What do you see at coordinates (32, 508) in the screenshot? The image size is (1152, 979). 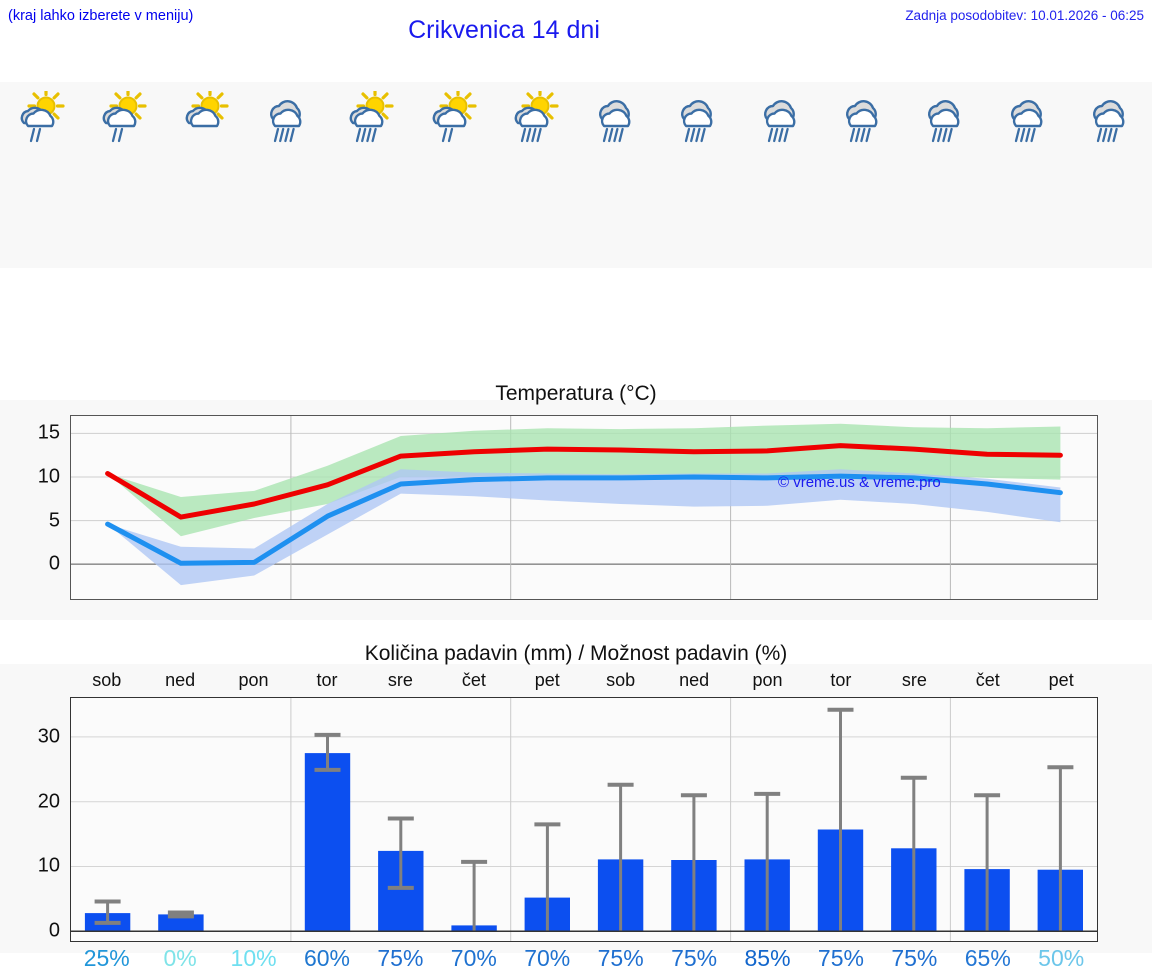 I see `temperature-y-axis: 0 5 10 15` at bounding box center [32, 508].